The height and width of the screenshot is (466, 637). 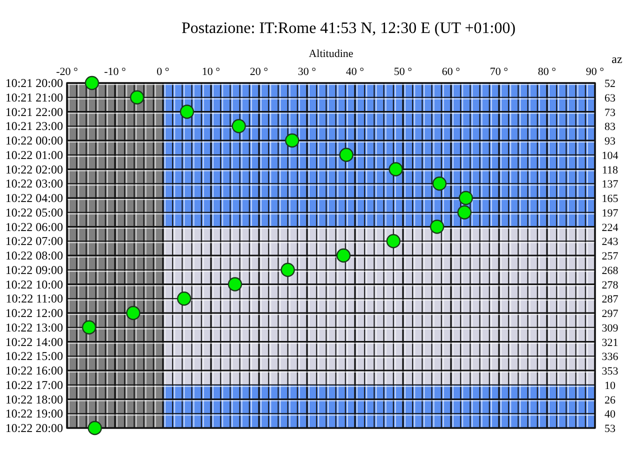 I want to click on y2-tick-label: 243, so click(x=610, y=242).